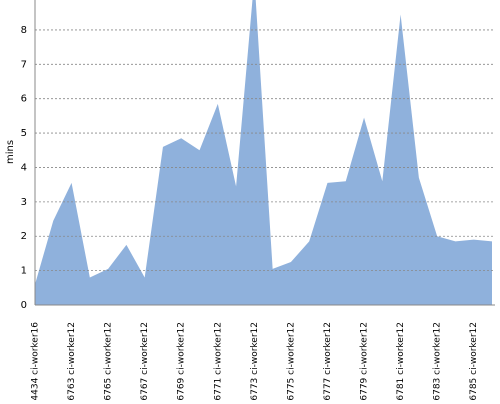 The height and width of the screenshot is (404, 500). I want to click on y-tick-label: 2, so click(24, 236).